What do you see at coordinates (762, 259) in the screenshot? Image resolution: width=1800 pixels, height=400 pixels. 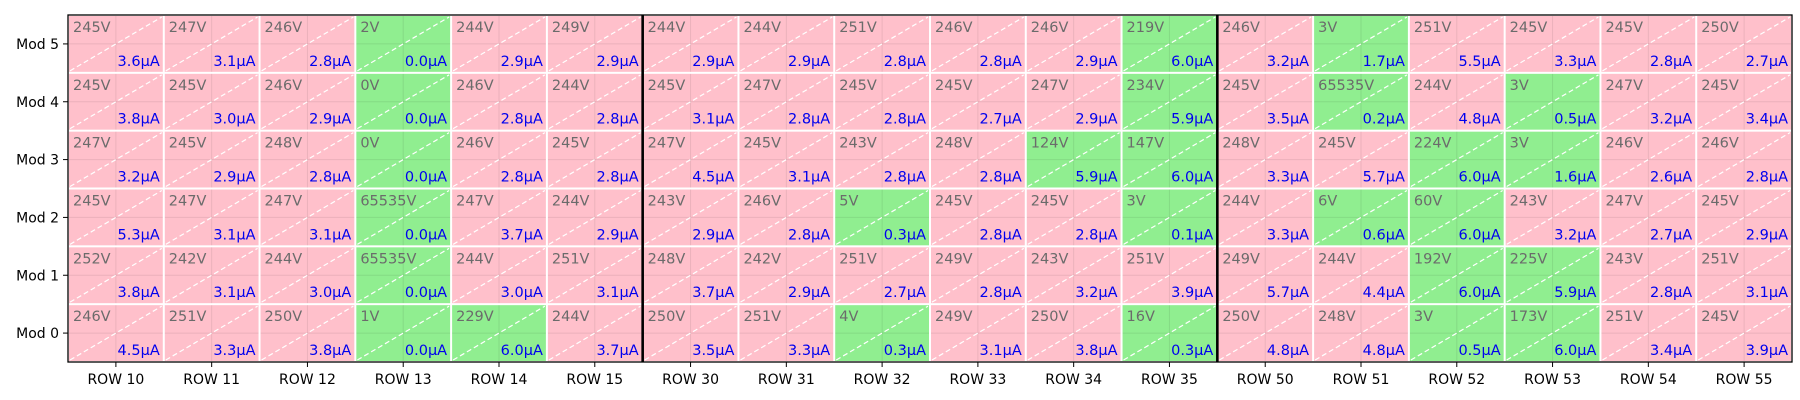 I see `cell-voltage: 242V` at bounding box center [762, 259].